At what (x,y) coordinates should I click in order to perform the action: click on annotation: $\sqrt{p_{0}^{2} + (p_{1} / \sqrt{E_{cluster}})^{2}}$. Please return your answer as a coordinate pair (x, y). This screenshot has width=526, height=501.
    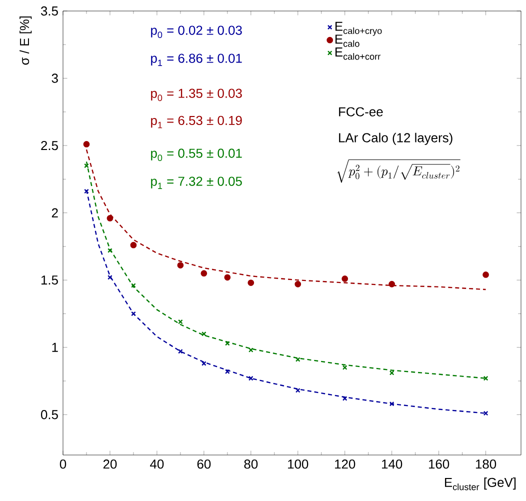
    Looking at the image, I should click on (398, 171).